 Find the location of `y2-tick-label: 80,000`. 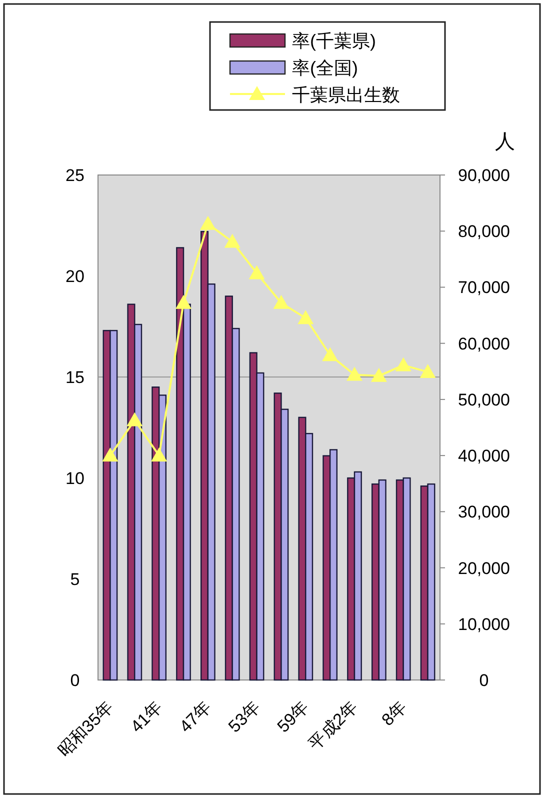

y2-tick-label: 80,000 is located at coordinates (484, 232).